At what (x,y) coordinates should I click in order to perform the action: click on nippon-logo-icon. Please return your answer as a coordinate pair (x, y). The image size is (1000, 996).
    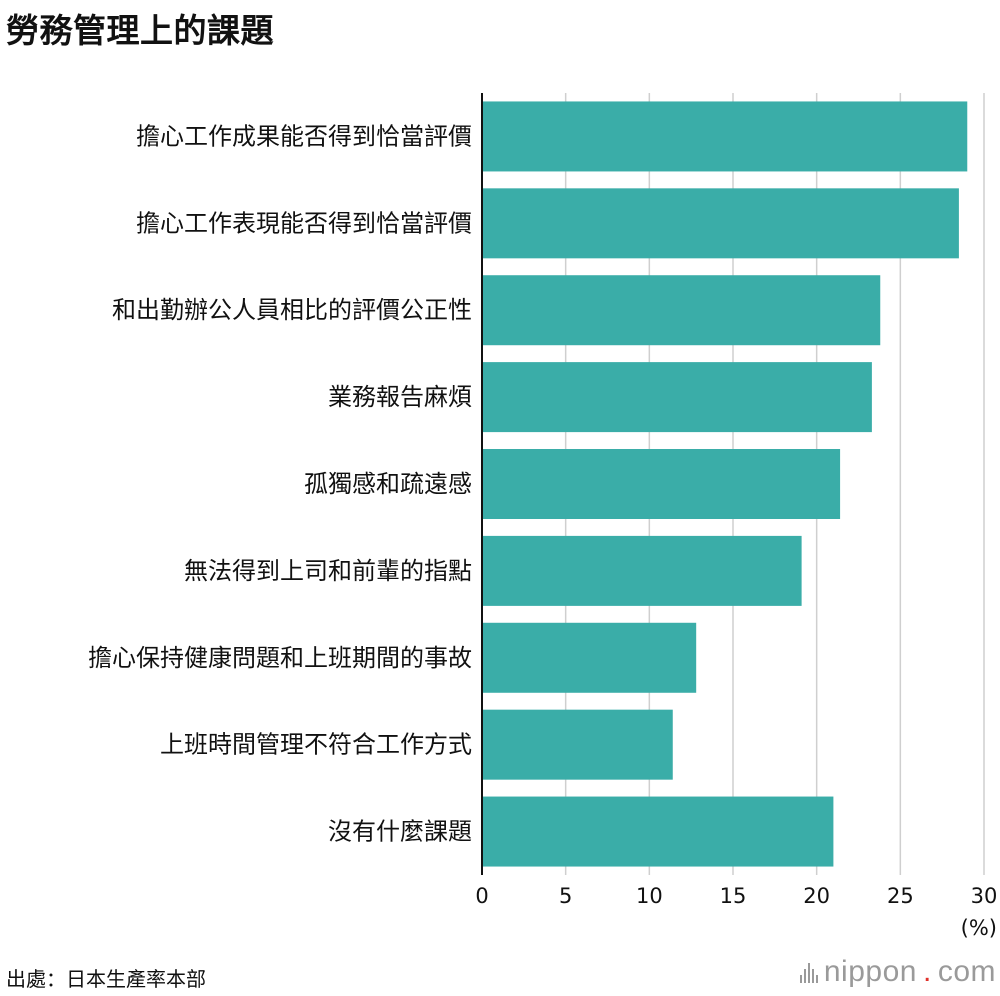
    Looking at the image, I should click on (808, 972).